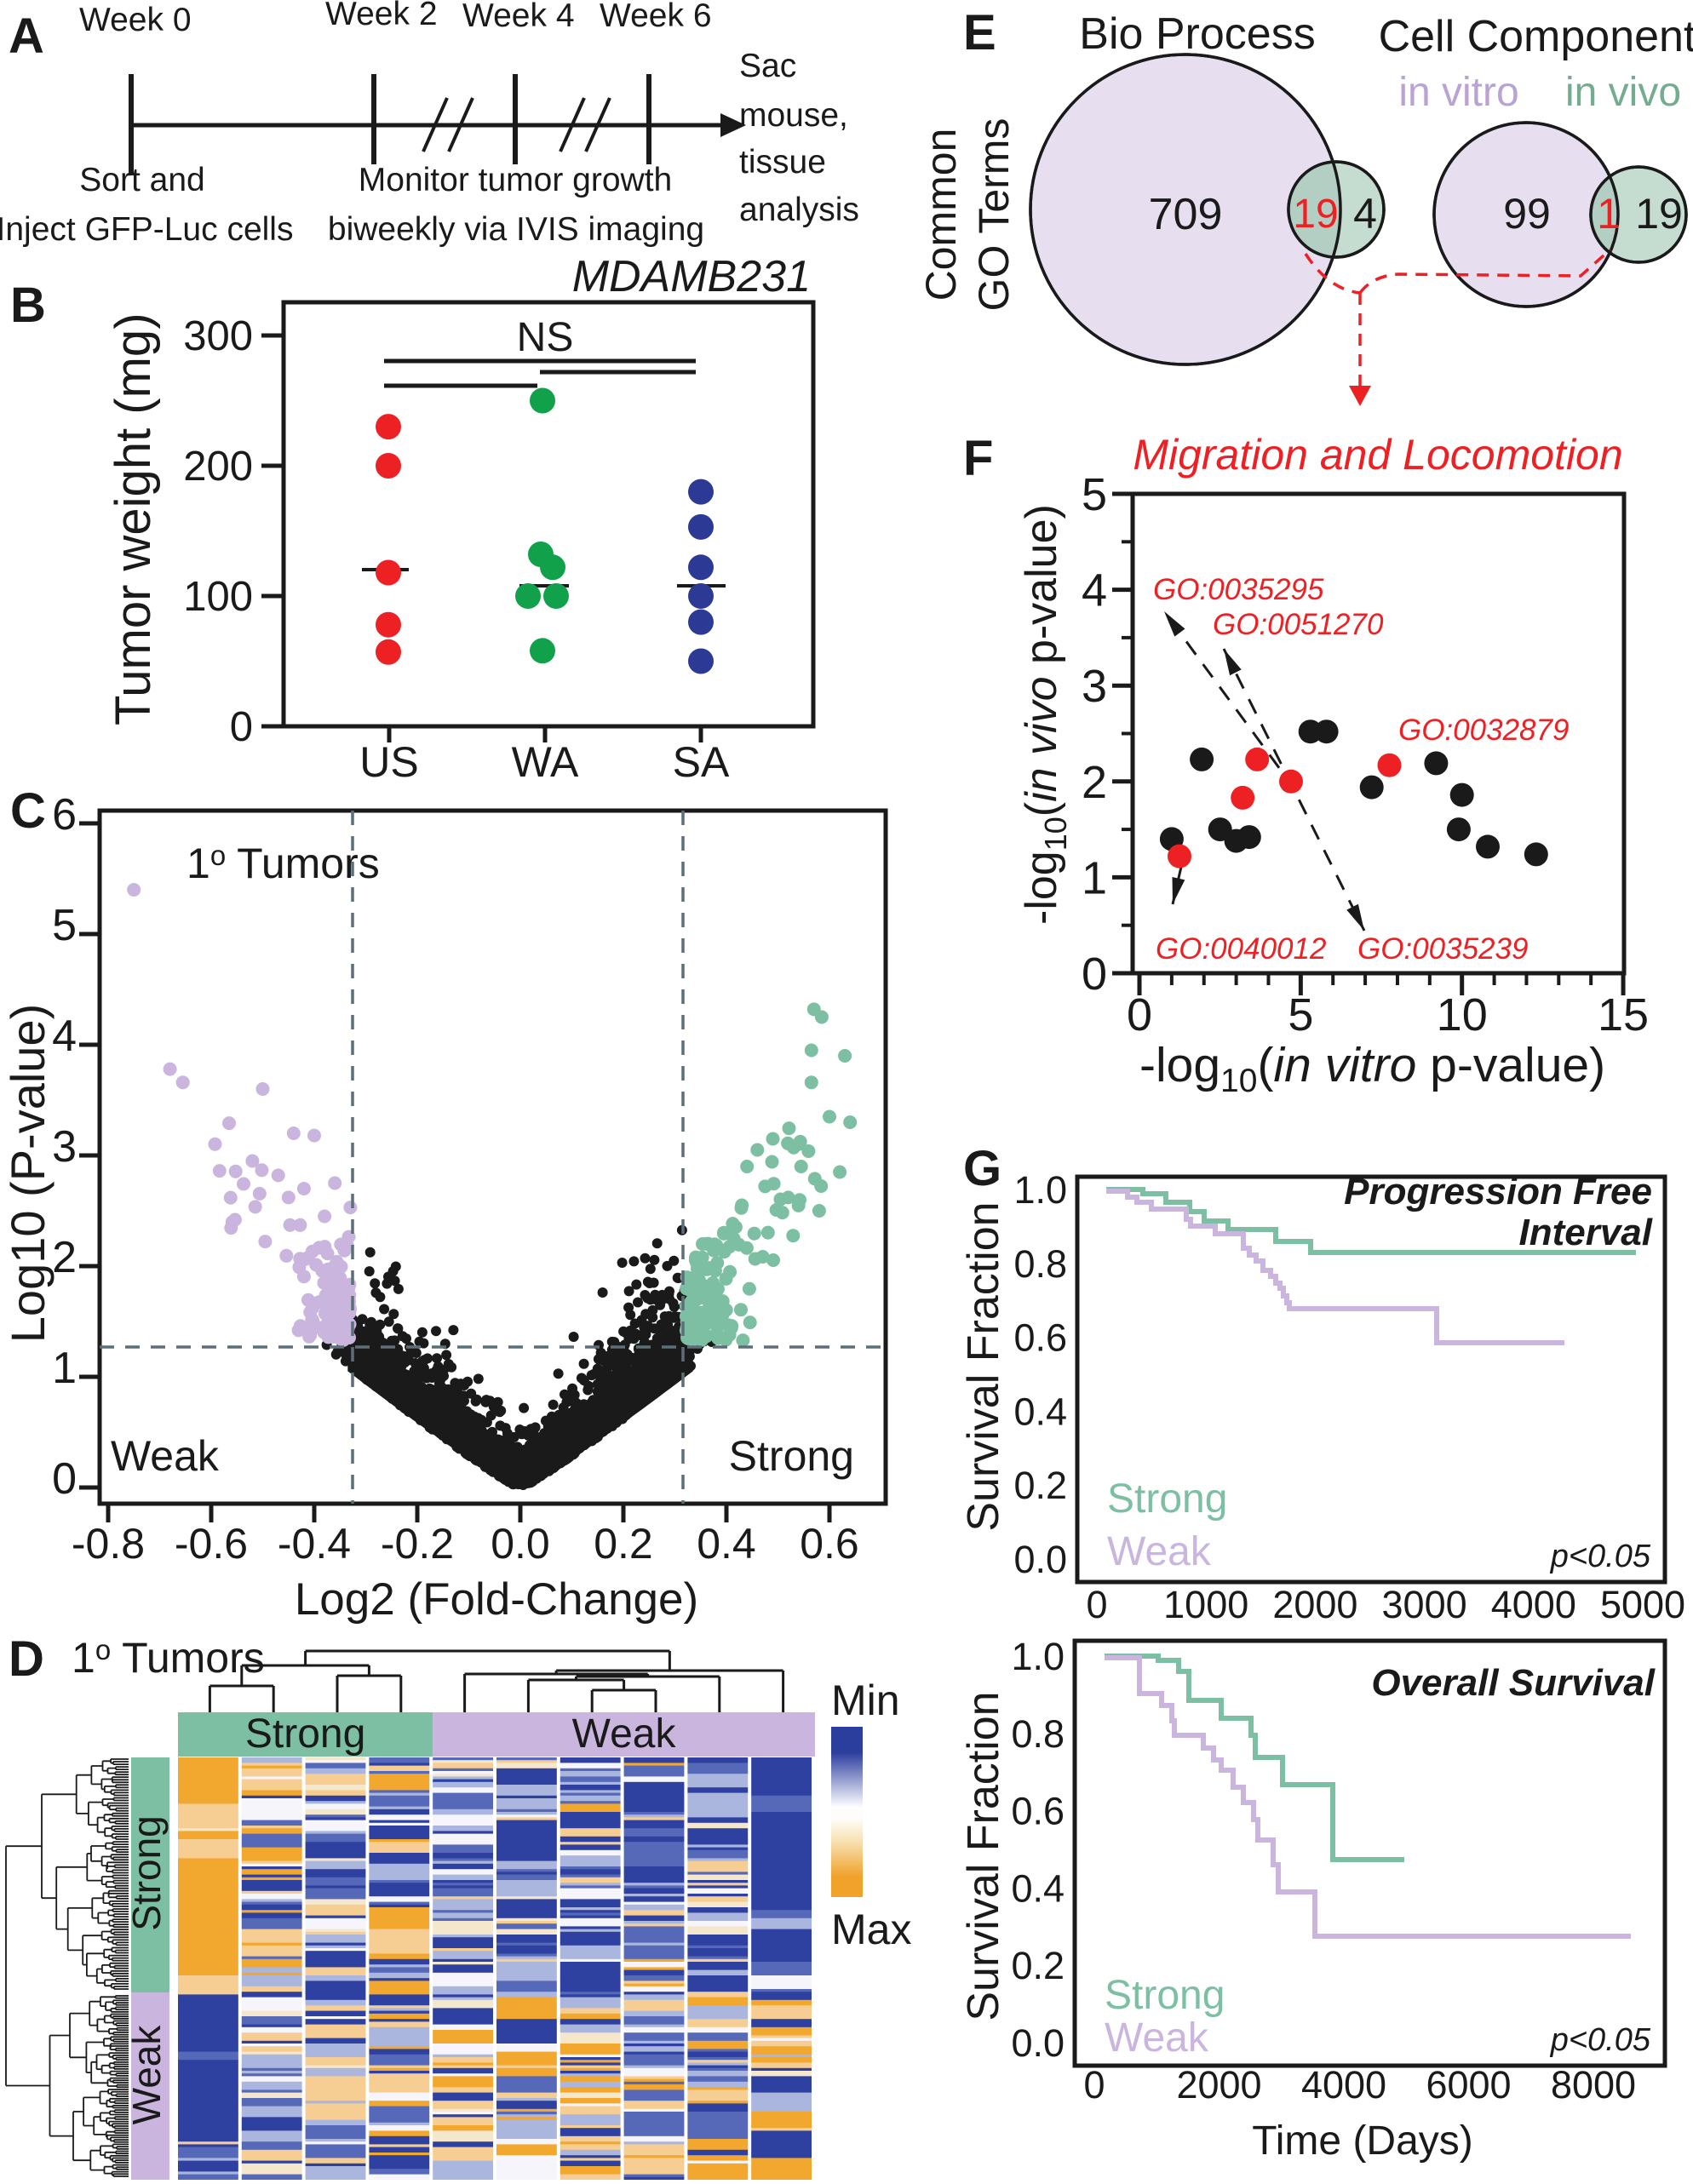  What do you see at coordinates (109, 1544) in the screenshot?
I see `svg-text: -0.8` at bounding box center [109, 1544].